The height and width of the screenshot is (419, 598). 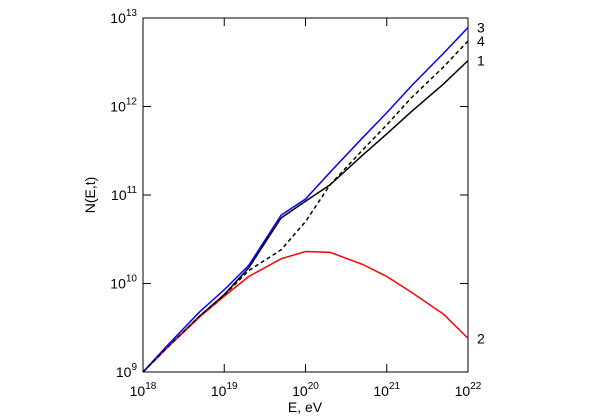 What do you see at coordinates (127, 371) in the screenshot?
I see `y-tick-label: 109` at bounding box center [127, 371].